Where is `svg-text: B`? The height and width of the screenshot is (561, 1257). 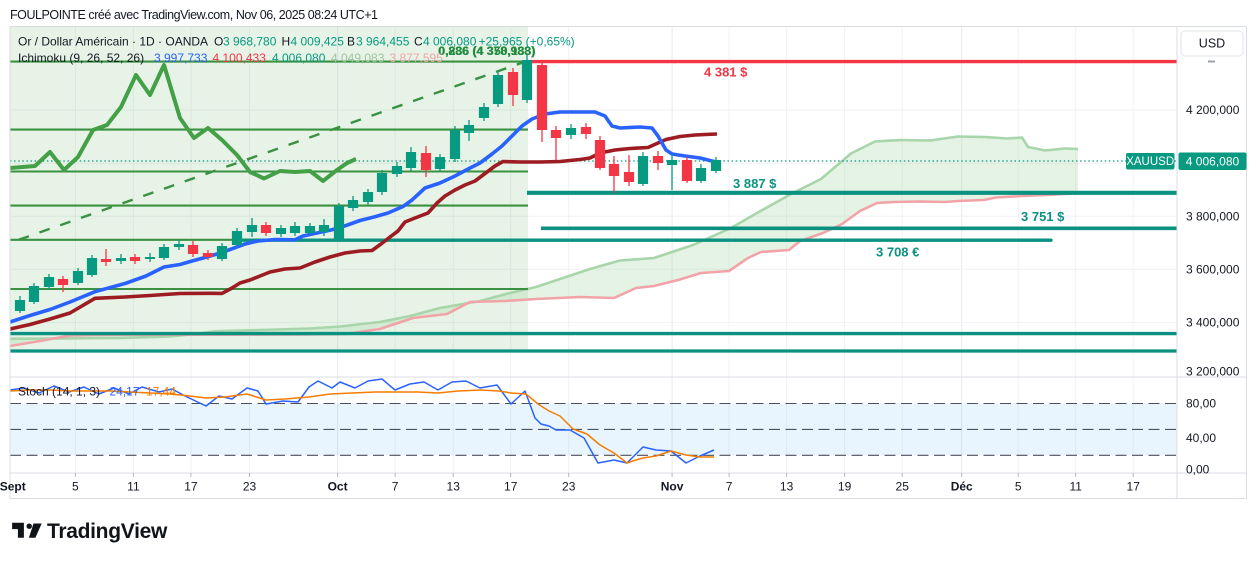
svg-text: B is located at coordinates (351, 42).